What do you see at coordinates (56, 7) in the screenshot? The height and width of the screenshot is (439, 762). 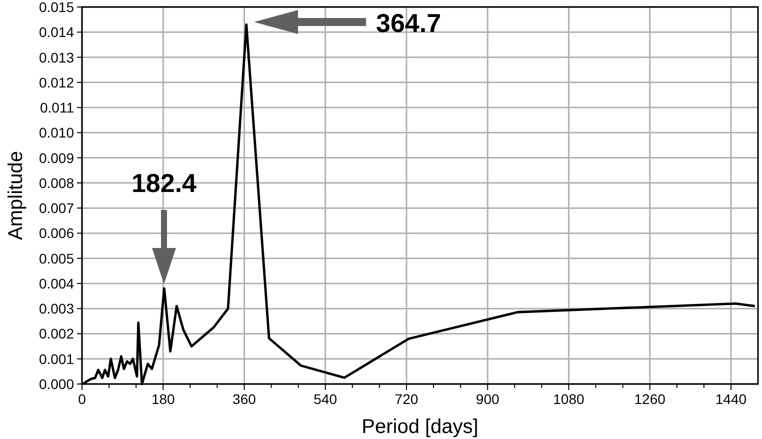 I see `y-tick-label: 0.015` at bounding box center [56, 7].